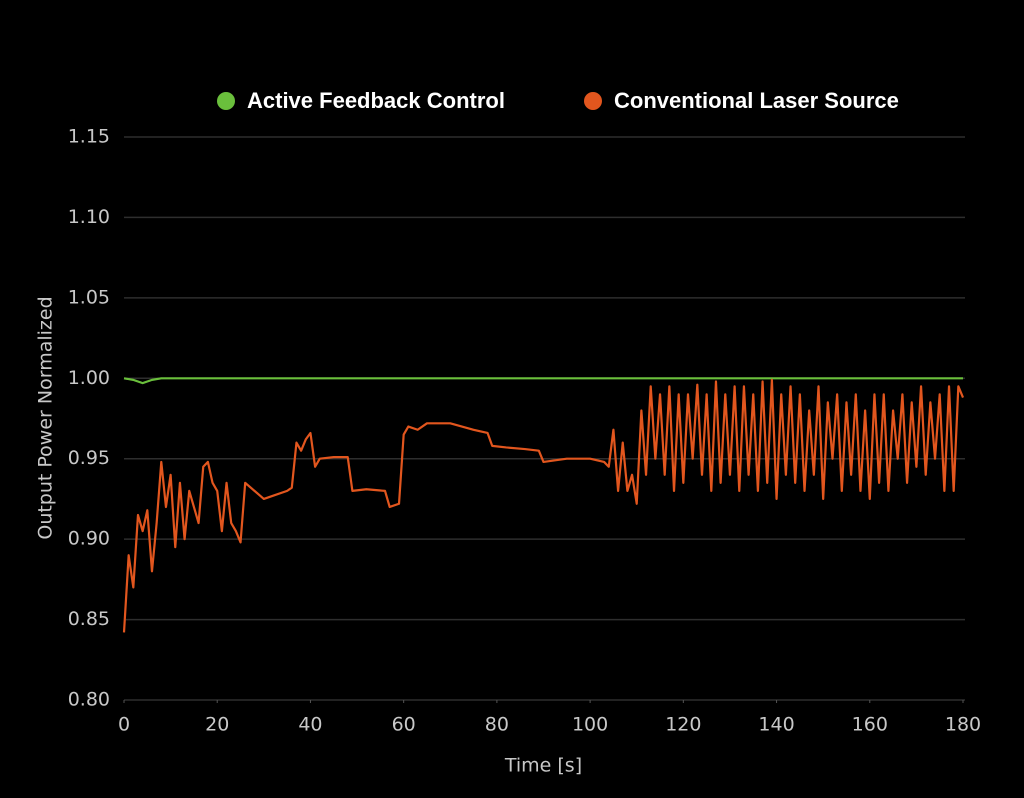 Image resolution: width=1024 pixels, height=798 pixels. What do you see at coordinates (683, 725) in the screenshot?
I see `x-tick-label: 120` at bounding box center [683, 725].